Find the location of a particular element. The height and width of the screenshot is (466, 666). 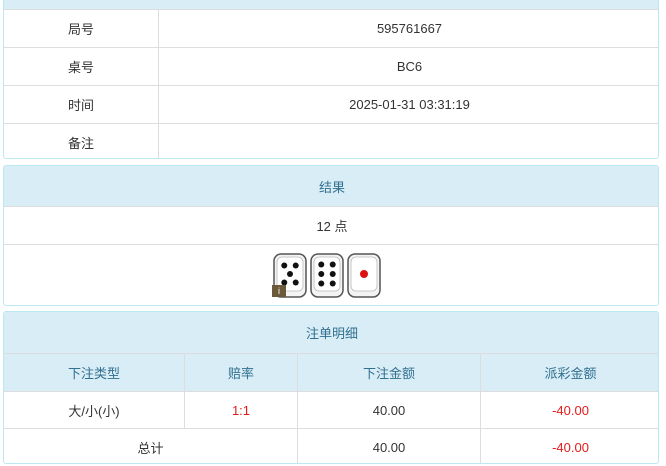

panel-header: 注单明细 is located at coordinates (331, 332).